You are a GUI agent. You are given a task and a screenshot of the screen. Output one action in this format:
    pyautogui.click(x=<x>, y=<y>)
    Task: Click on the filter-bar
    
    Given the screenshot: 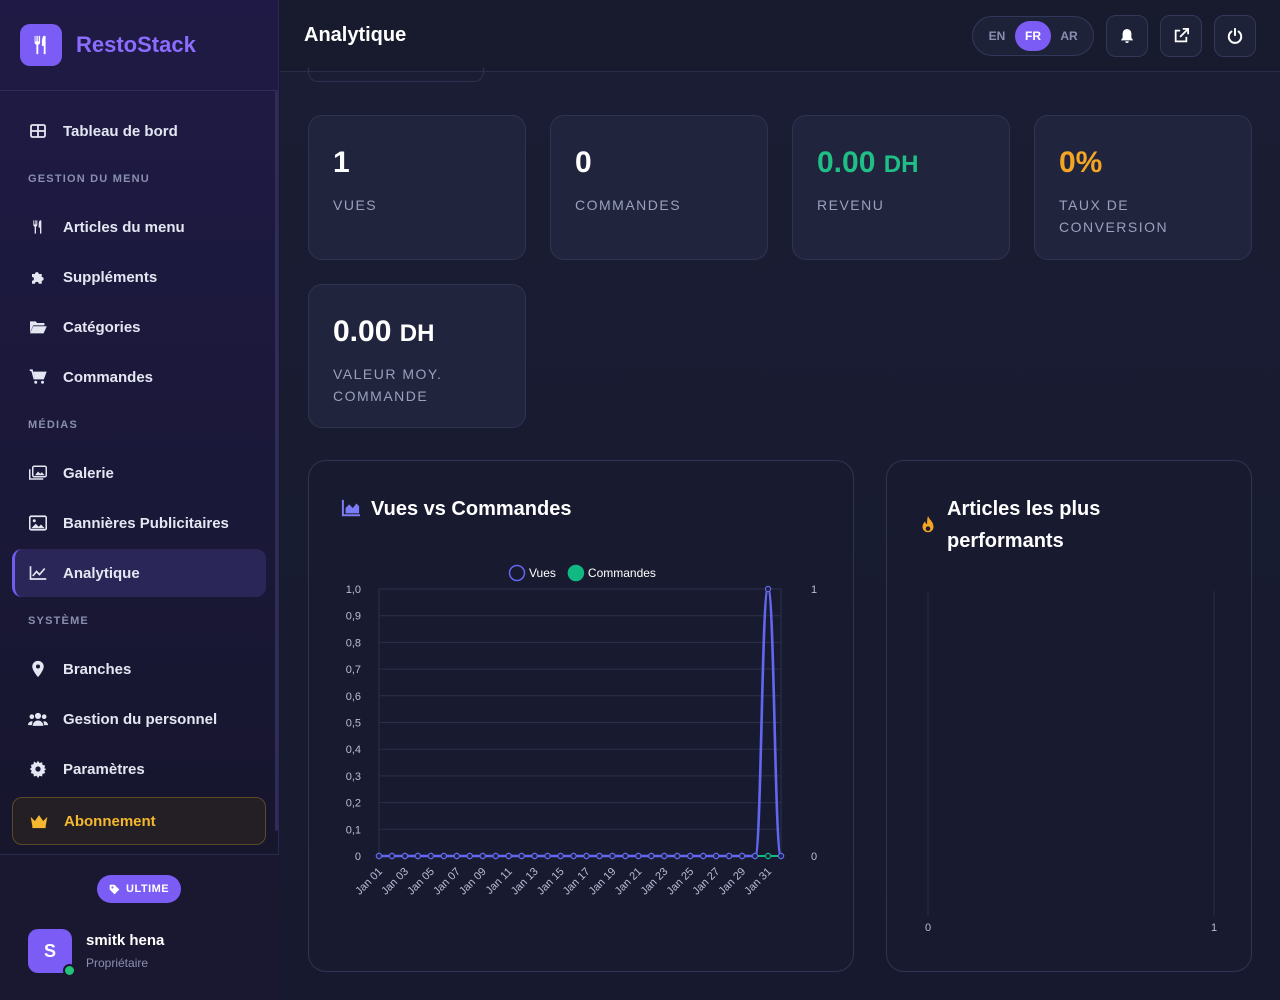 What is the action you would take?
    pyautogui.click(x=396, y=75)
    